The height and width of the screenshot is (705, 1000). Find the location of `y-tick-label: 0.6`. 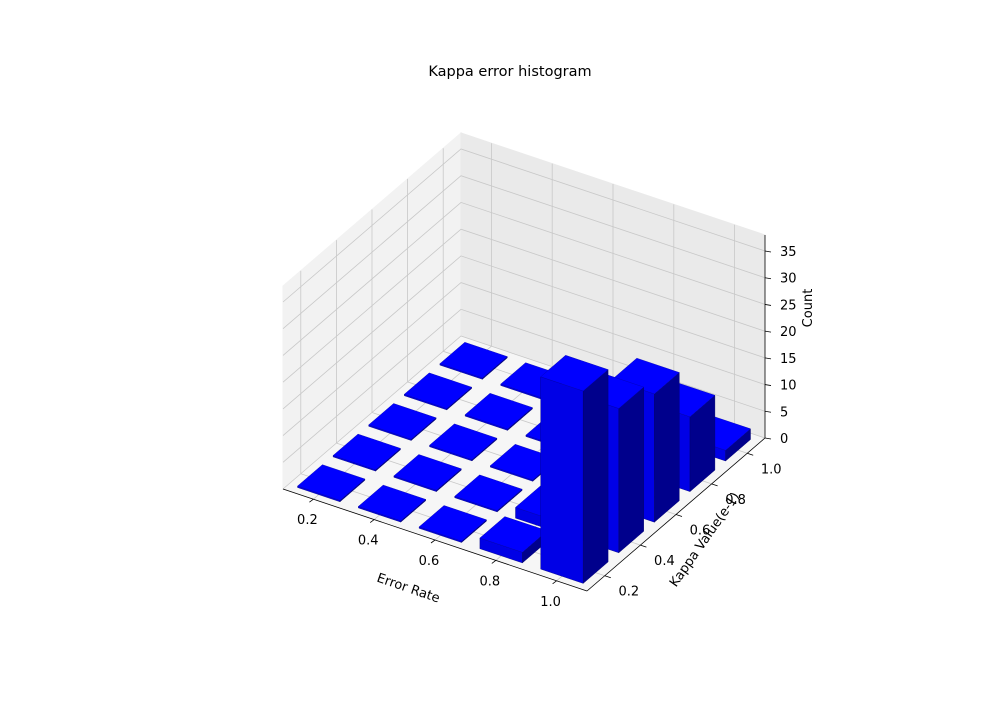

y-tick-label: 0.6 is located at coordinates (700, 531).